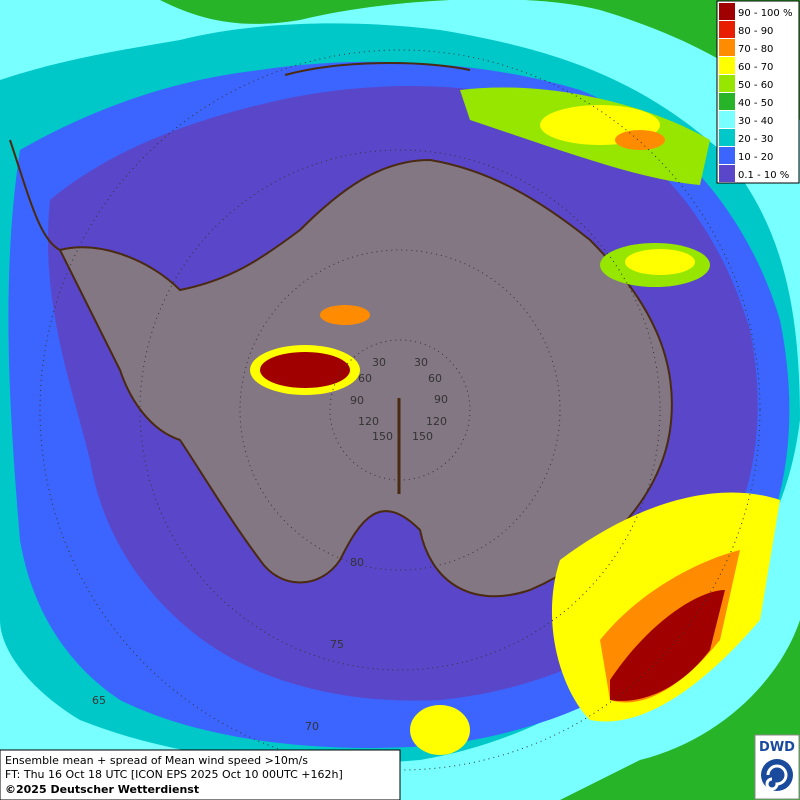 The width and height of the screenshot is (800, 800). What do you see at coordinates (777, 747) in the screenshot?
I see `logo-text: DWD` at bounding box center [777, 747].